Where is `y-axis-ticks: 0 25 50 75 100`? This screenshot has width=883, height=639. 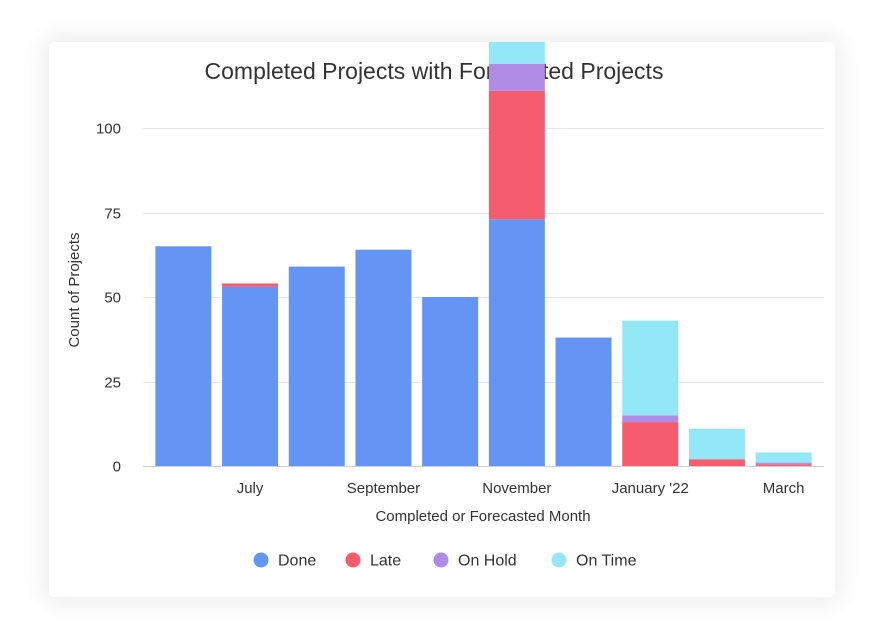
y-axis-ticks: 0 25 50 75 100 is located at coordinates (108, 298).